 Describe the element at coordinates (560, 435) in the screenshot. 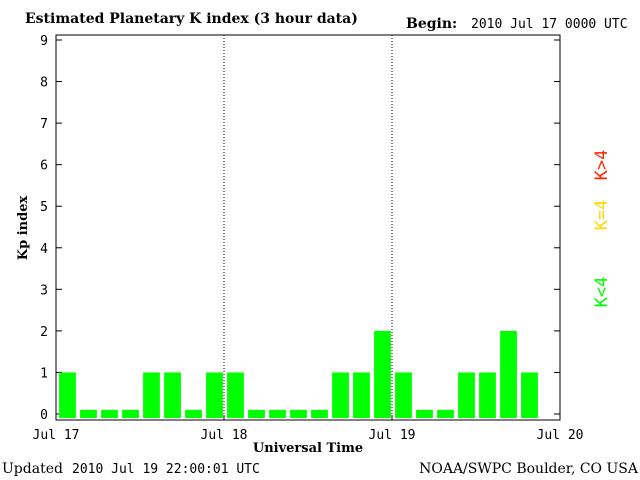

I see `x-tick-label: Jul 20` at that location.